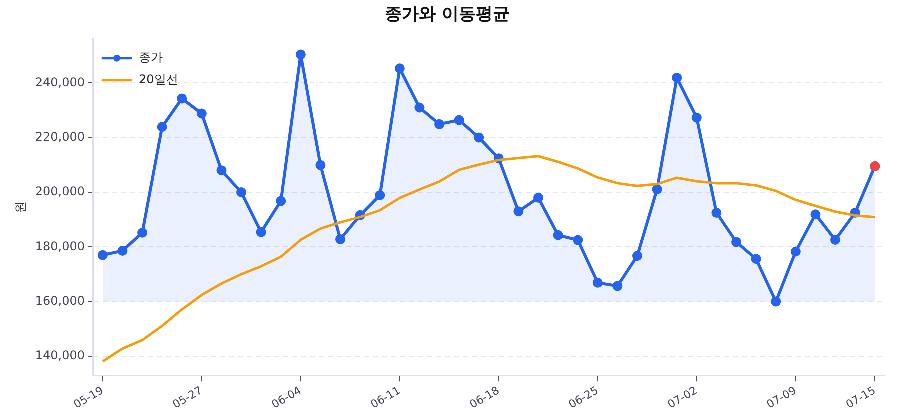 This screenshot has height=420, width=900. I want to click on y-axis-title: 원, so click(20, 207).